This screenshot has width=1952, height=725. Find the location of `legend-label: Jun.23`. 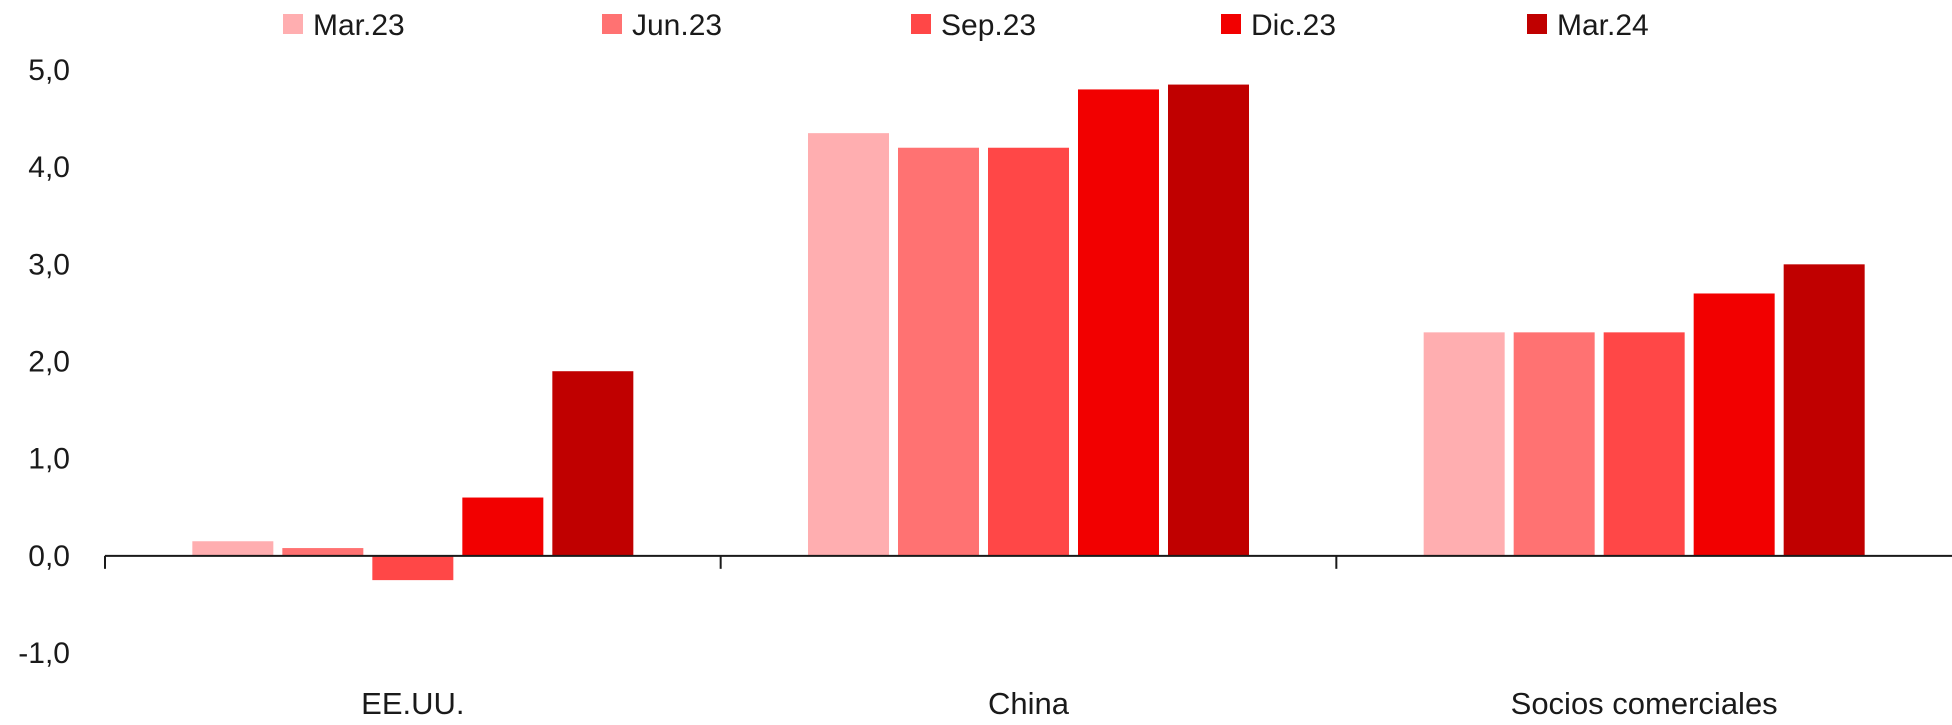

legend-label: Jun.23 is located at coordinates (677, 25).